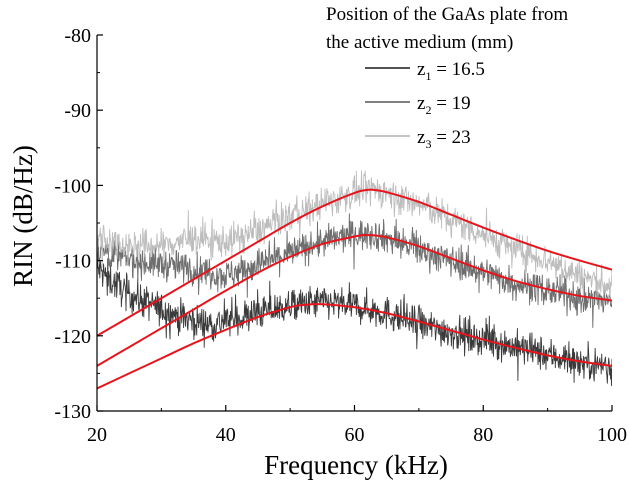 Image resolution: width=629 pixels, height=486 pixels. What do you see at coordinates (447, 14) in the screenshot?
I see `legend-title-line-1: Position of the GaAs plate from` at bounding box center [447, 14].